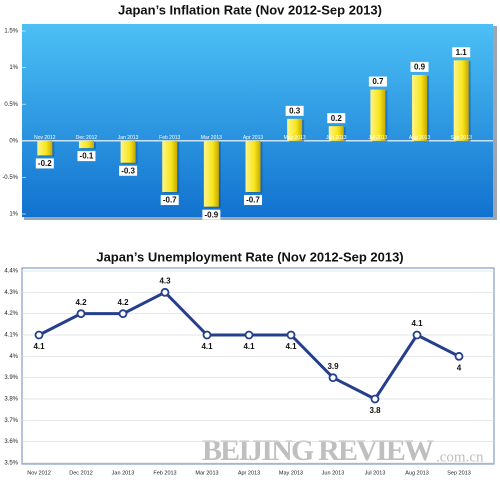 The image size is (500, 480). Describe the element at coordinates (11, 442) in the screenshot. I see `y-tick-label: 3.6%` at that location.